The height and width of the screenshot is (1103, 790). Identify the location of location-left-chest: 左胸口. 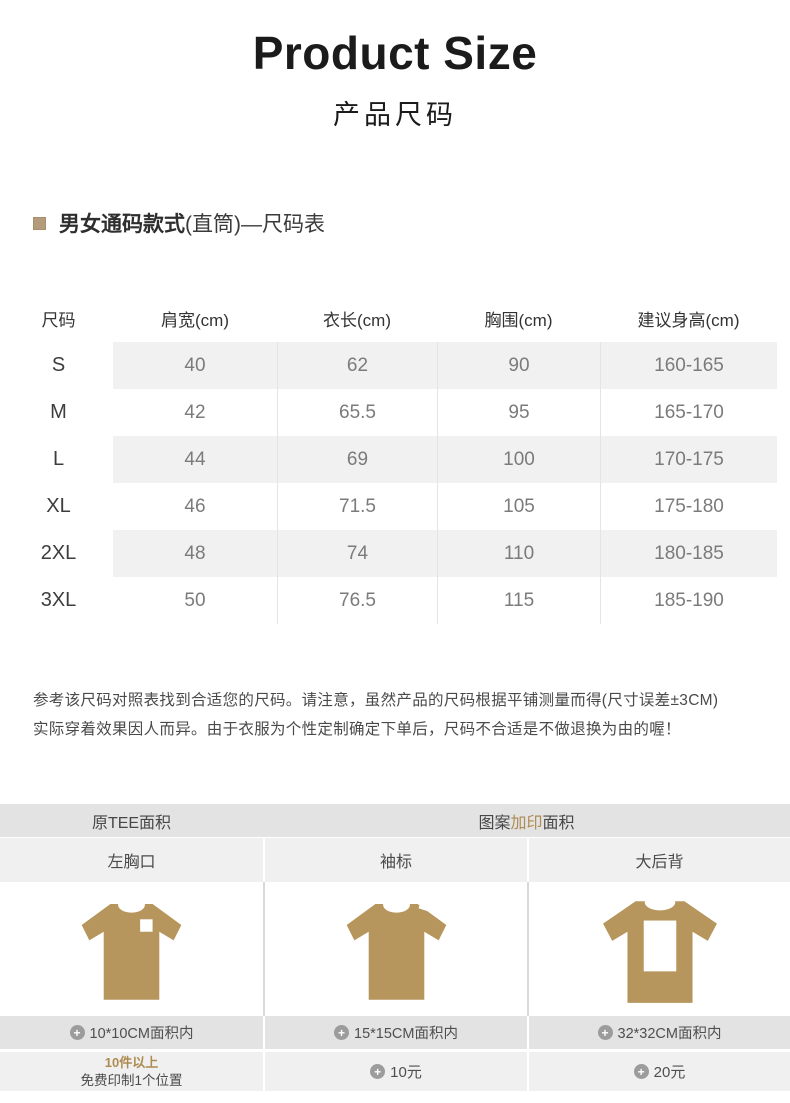
(131, 862).